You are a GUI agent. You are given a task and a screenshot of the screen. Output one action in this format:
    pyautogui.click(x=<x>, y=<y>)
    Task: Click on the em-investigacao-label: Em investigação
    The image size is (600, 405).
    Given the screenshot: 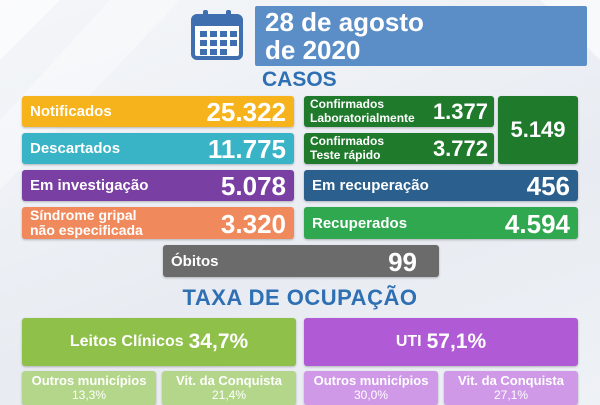 What is the action you would take?
    pyautogui.click(x=89, y=185)
    